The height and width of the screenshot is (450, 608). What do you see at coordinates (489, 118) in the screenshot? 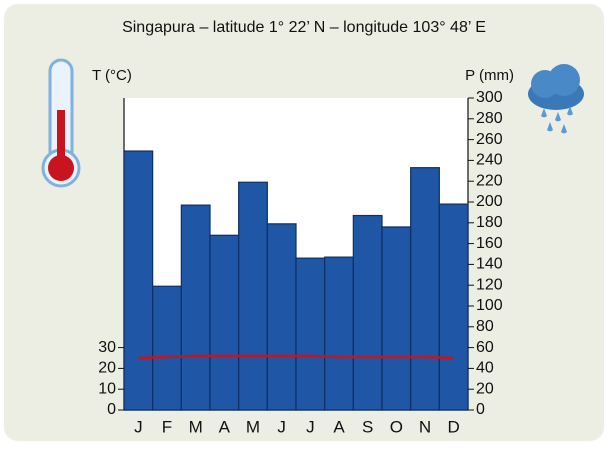
I see `y2-tick-label: 280` at bounding box center [489, 118].